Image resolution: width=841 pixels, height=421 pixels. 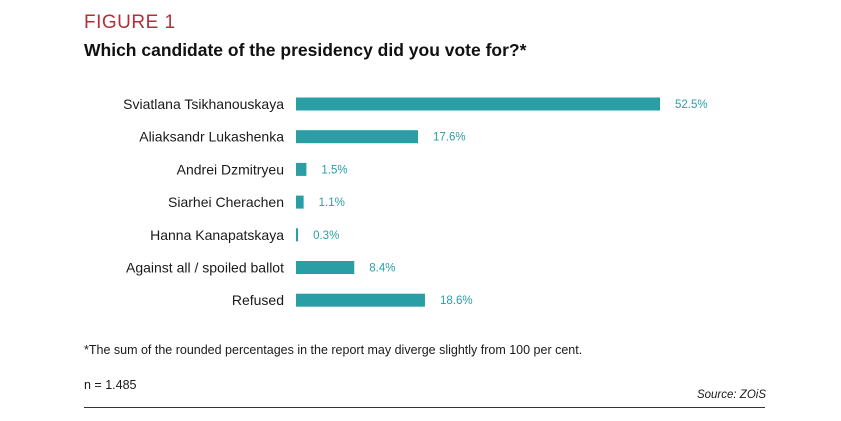 What do you see at coordinates (449, 138) in the screenshot?
I see `value-label: 17.6%` at bounding box center [449, 138].